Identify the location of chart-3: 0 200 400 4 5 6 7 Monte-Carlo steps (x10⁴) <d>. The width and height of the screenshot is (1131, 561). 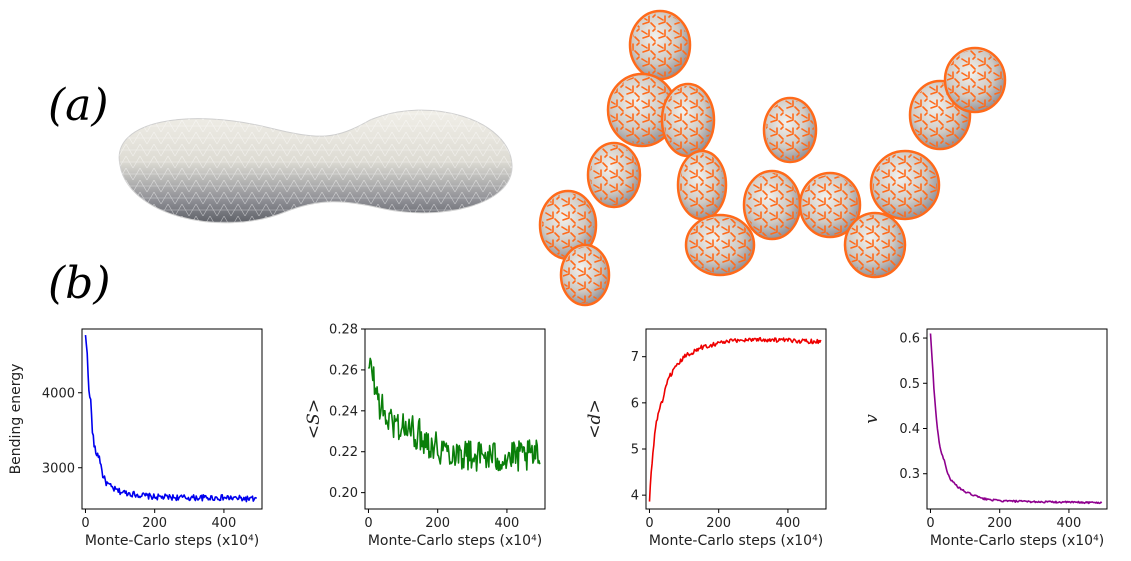
(706, 438).